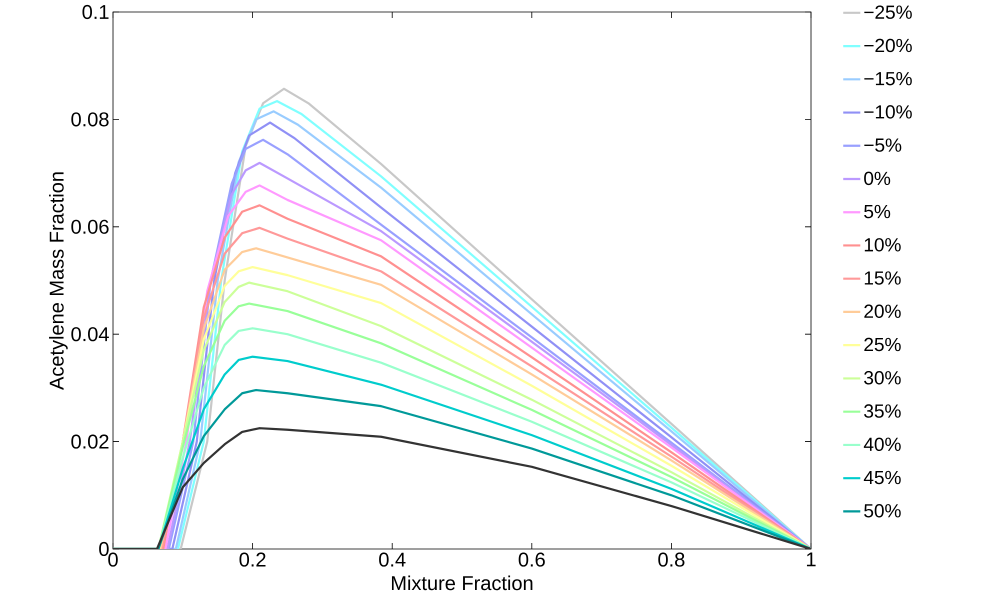  I want to click on y-axis-title: Acetylene Mass Fraction, so click(58, 281).